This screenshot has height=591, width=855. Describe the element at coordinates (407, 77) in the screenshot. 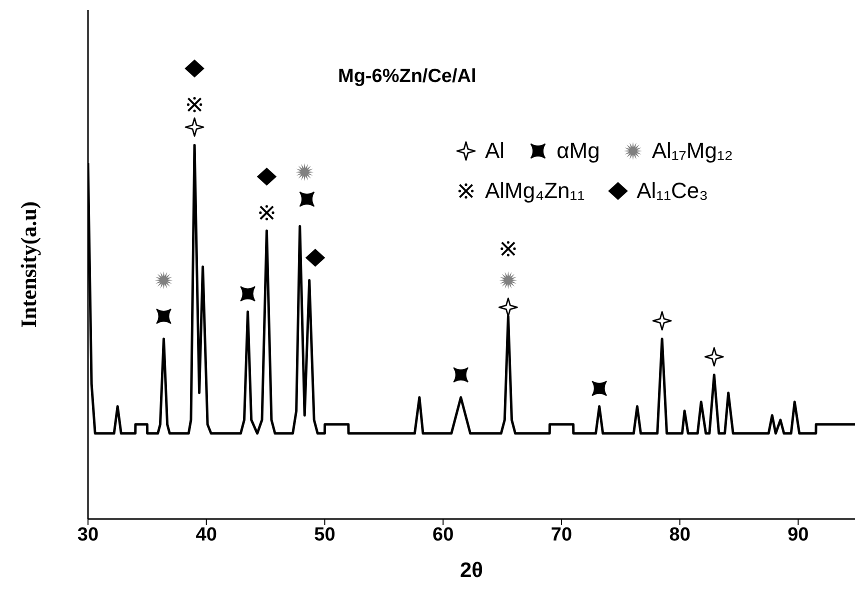

I see `chart-title: Mg-6%Zn/Ce/Al` at that location.